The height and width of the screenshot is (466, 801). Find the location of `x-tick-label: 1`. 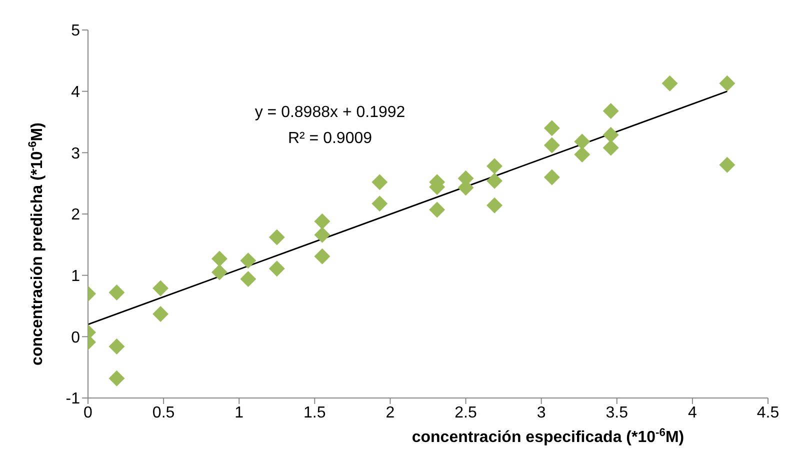

x-tick-label: 1 is located at coordinates (239, 413).